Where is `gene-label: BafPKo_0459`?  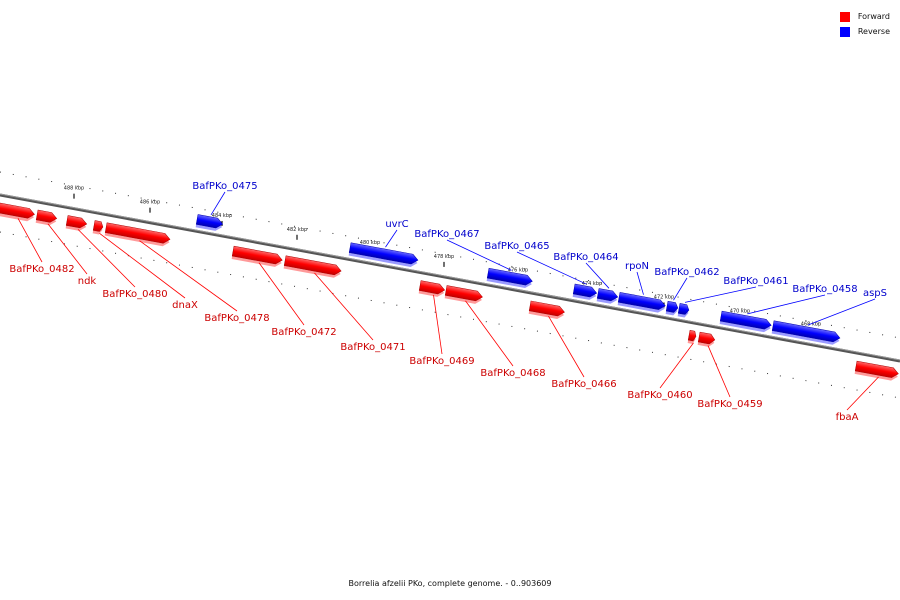 gene-label: BafPKo_0459 is located at coordinates (729, 404).